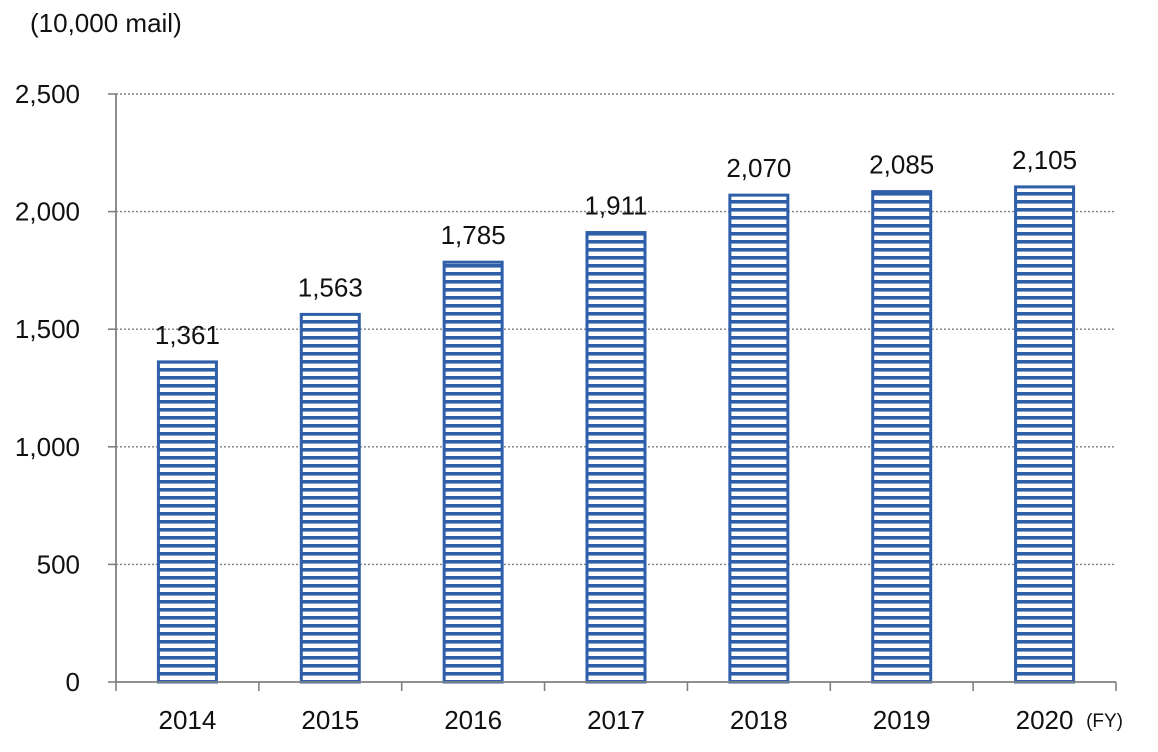 The height and width of the screenshot is (752, 1158). What do you see at coordinates (47, 94) in the screenshot?
I see `y-tick-label: 2,500` at bounding box center [47, 94].